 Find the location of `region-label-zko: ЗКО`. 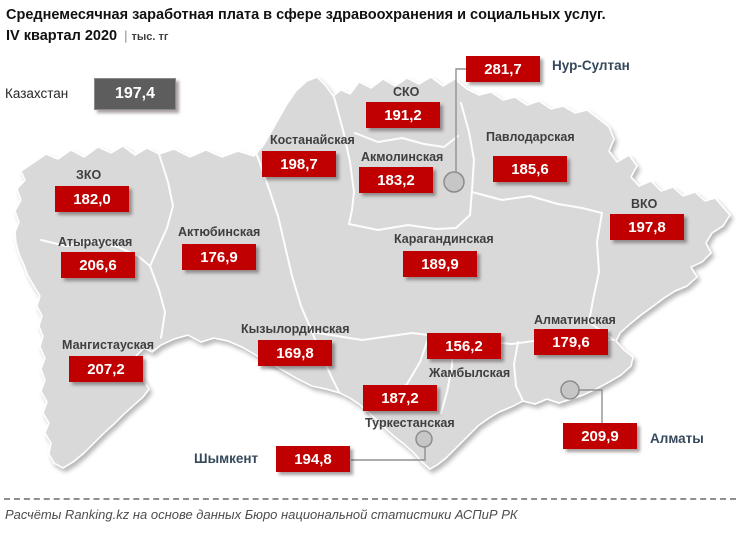

region-label-zko: ЗКО is located at coordinates (89, 175).